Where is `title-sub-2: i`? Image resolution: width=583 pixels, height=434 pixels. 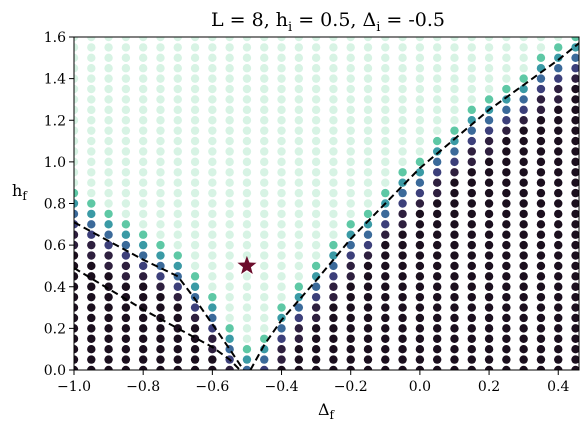 title-sub-2: i is located at coordinates (378, 27).